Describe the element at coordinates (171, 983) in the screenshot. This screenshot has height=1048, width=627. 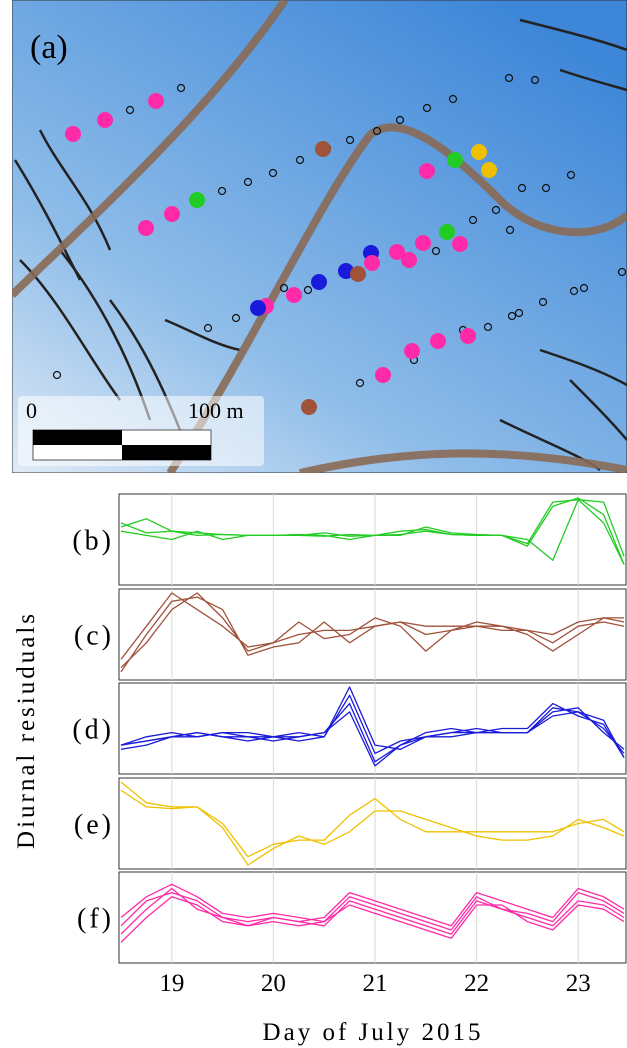
I see `x-tick-label: 19` at that location.